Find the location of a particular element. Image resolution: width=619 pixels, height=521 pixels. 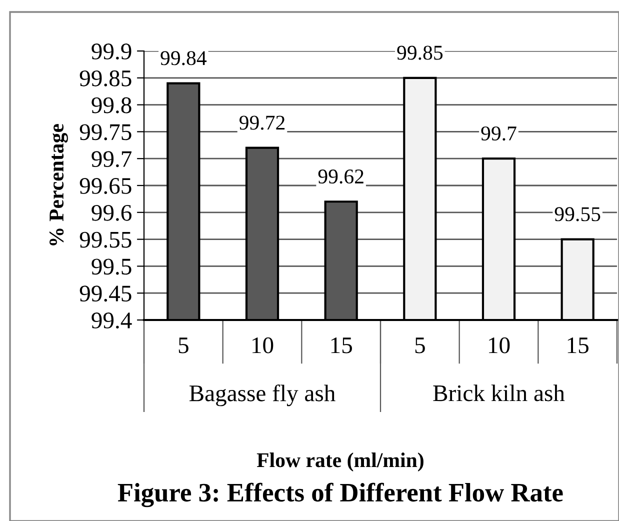

text: Figure 3: Effects of Different Flow Rate is located at coordinates (340, 495).